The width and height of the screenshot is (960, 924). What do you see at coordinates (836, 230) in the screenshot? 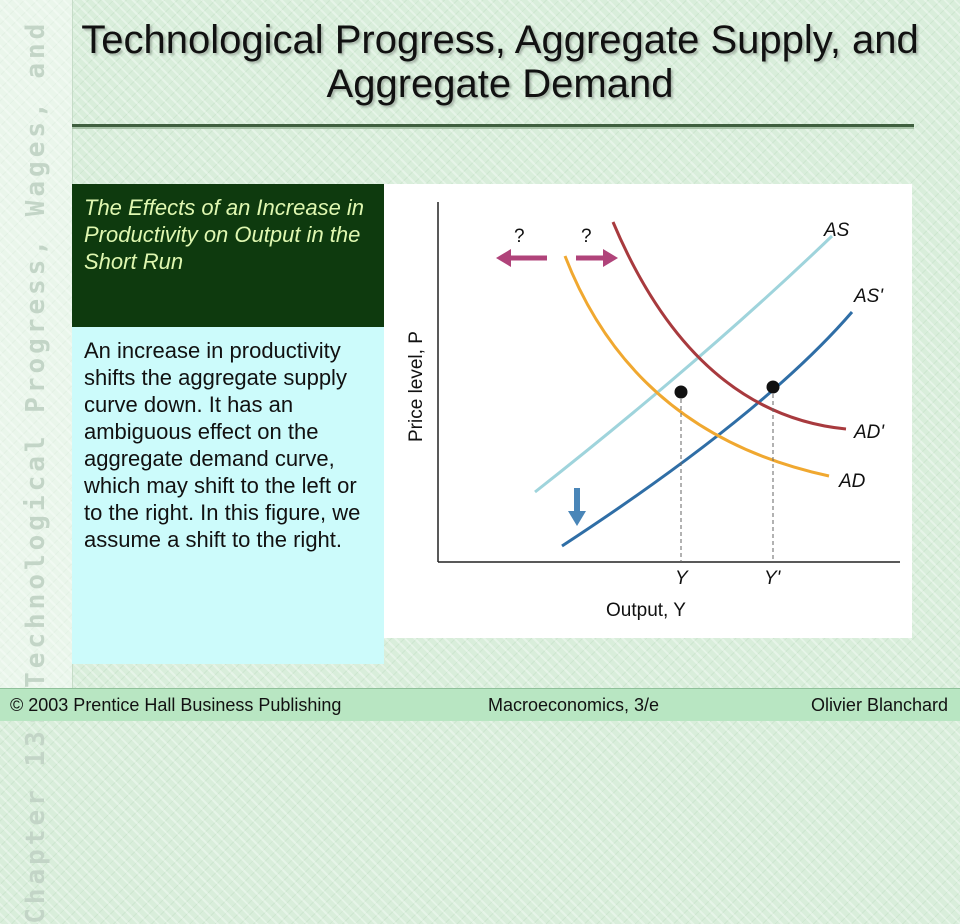
I see `as-curve-label: AS` at bounding box center [836, 230].